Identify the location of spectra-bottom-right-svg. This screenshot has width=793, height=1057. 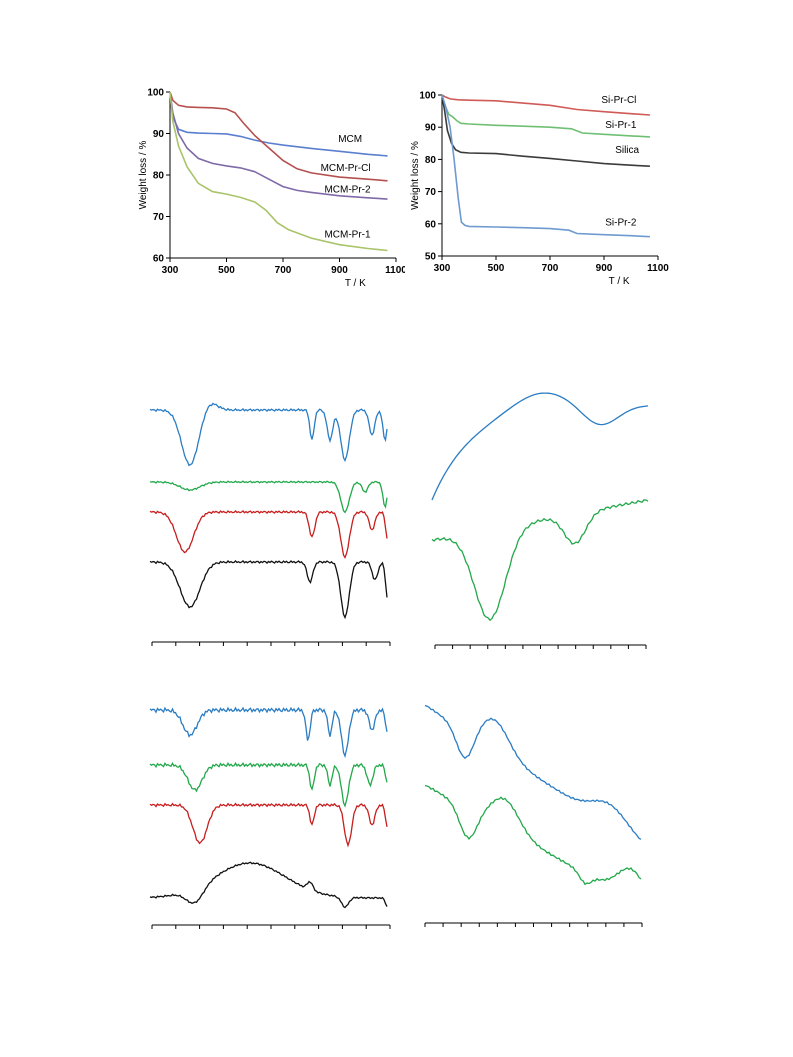
(533, 815).